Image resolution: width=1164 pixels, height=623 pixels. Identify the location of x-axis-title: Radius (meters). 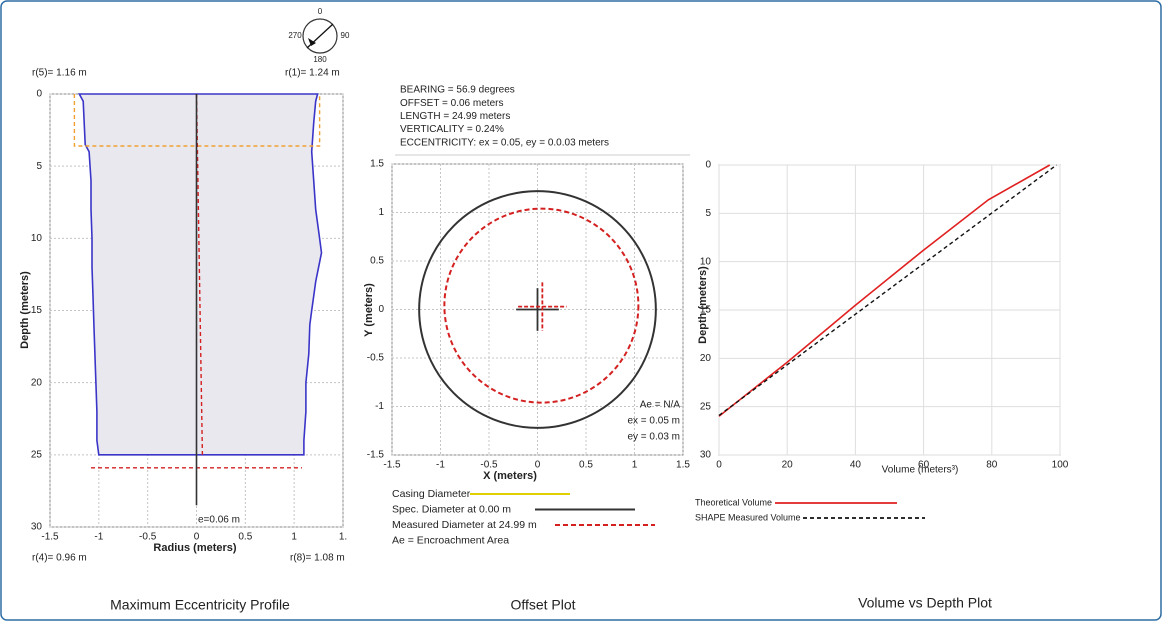
(194, 548).